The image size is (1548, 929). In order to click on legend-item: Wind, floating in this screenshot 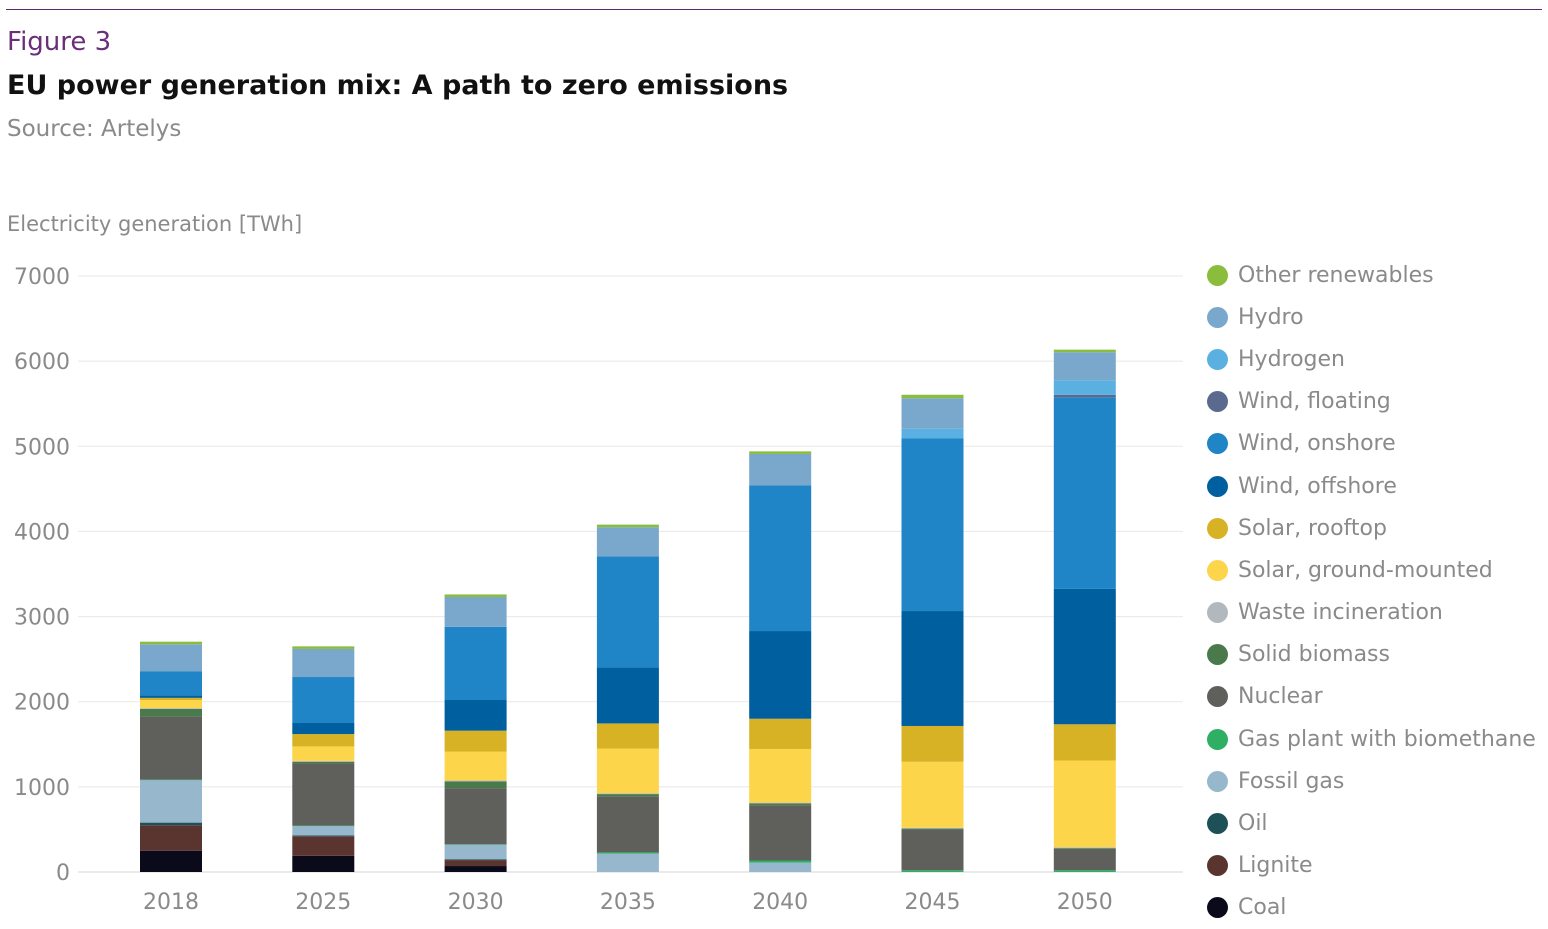, I will do `click(1377, 402)`.